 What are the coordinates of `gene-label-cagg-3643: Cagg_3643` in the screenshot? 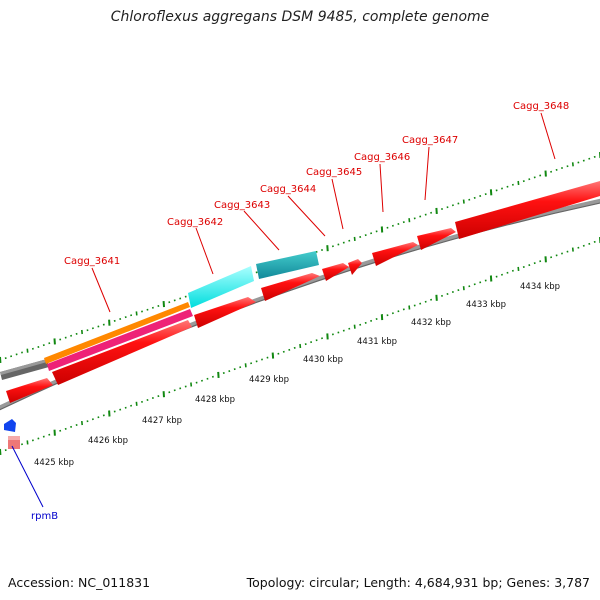 It's located at (242, 205).